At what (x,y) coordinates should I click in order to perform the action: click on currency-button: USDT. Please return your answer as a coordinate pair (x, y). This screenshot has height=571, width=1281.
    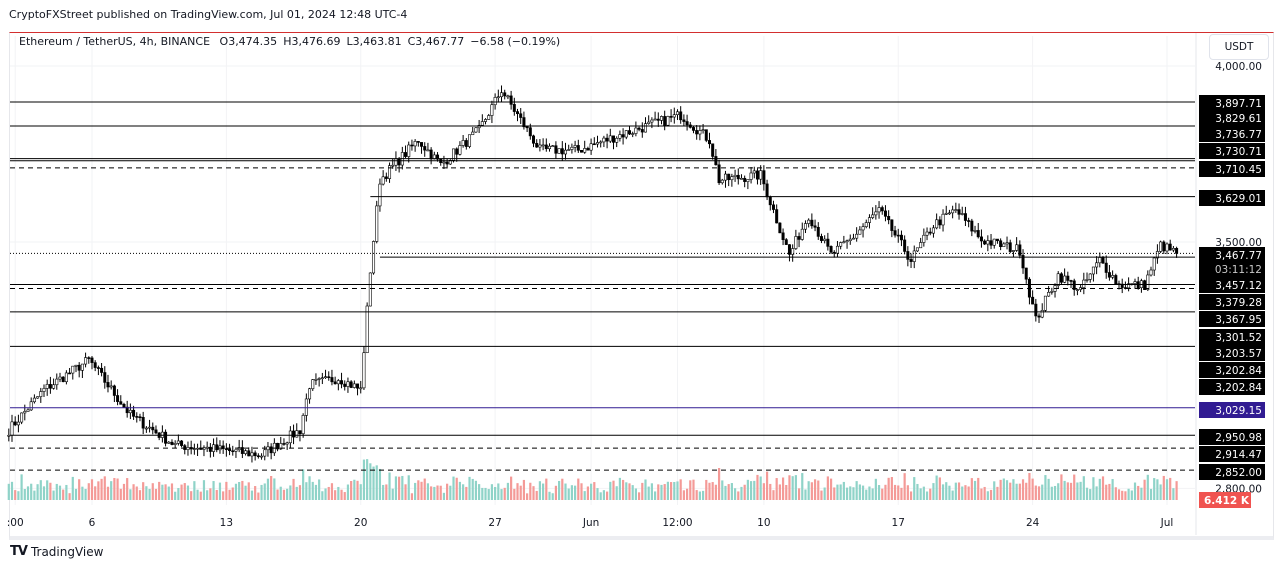
    Looking at the image, I should click on (1239, 47).